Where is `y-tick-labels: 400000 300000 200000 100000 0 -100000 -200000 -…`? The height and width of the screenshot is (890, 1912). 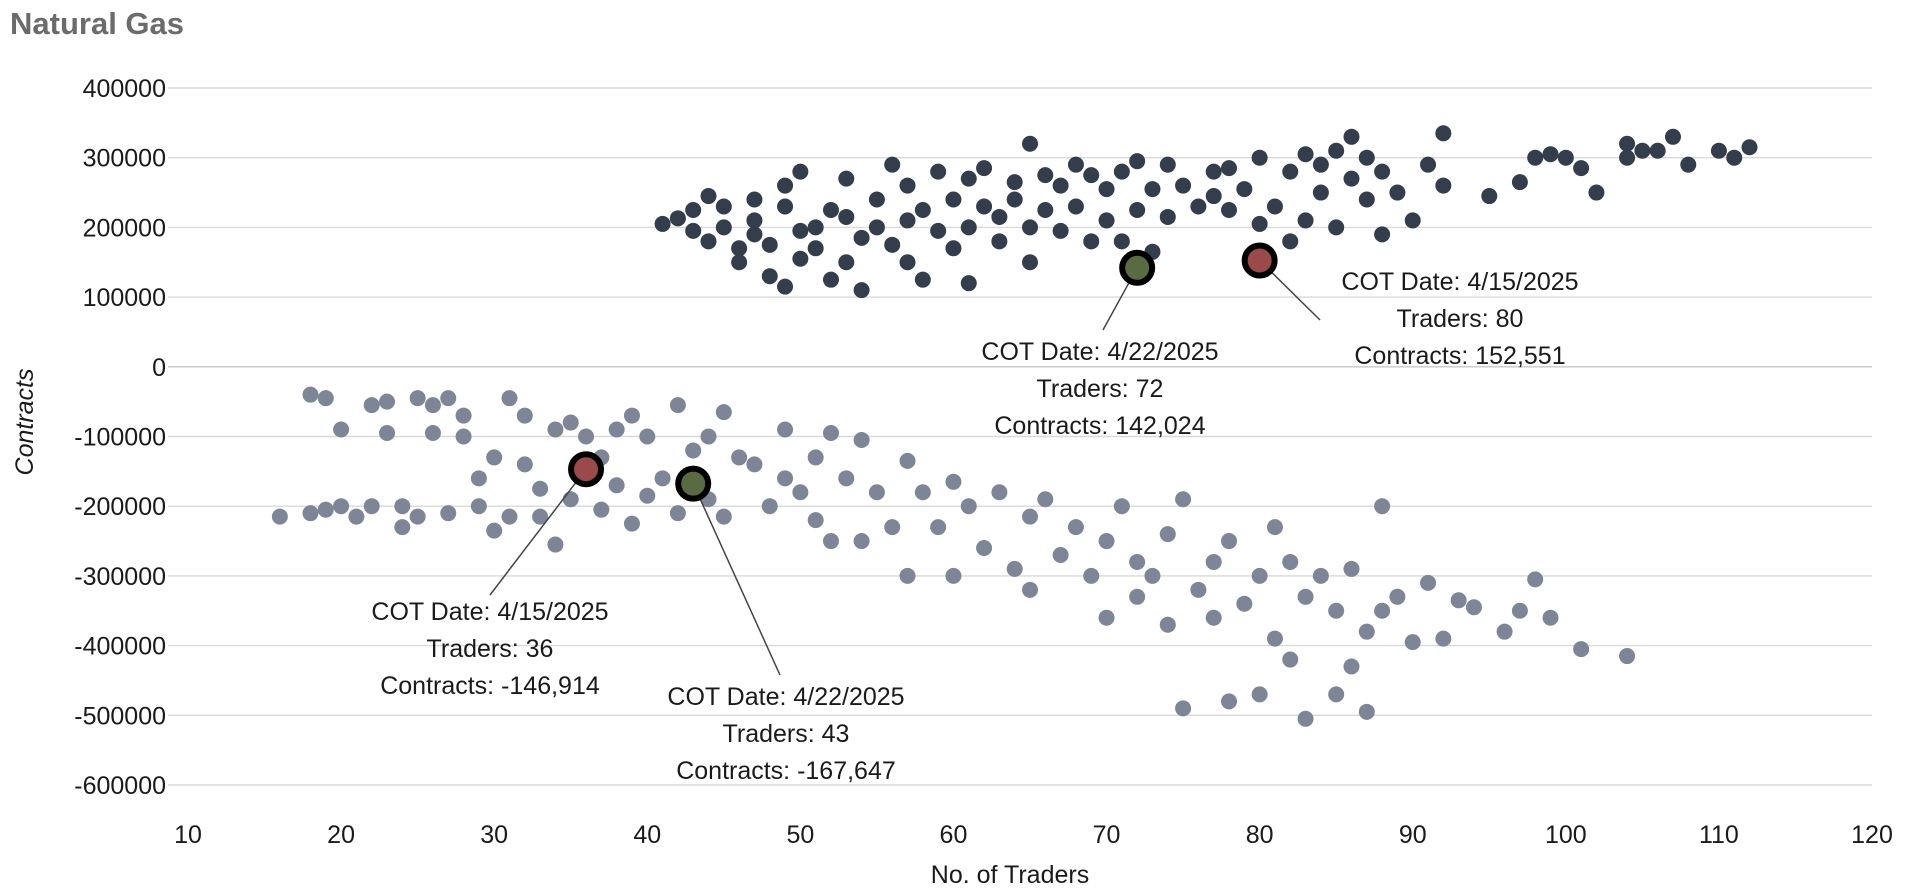 y-tick-labels: 400000 300000 200000 100000 0 -100000 -200000 -… is located at coordinates (120, 437).